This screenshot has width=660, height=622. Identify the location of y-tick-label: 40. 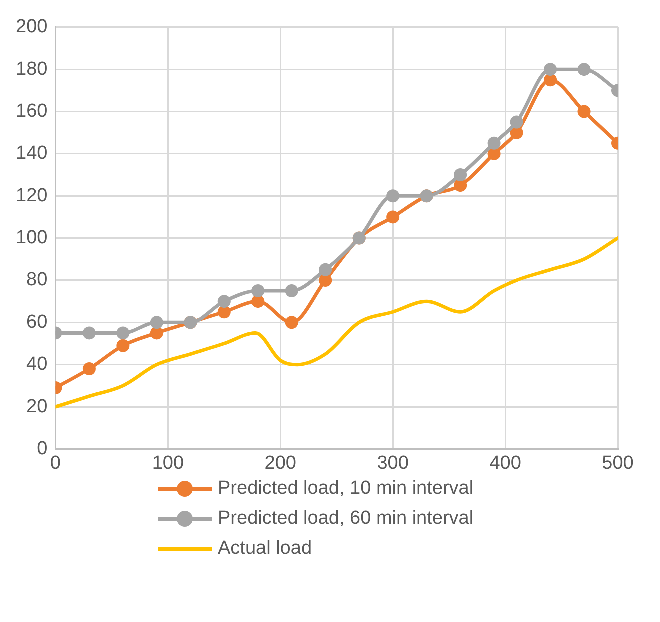
(37, 365).